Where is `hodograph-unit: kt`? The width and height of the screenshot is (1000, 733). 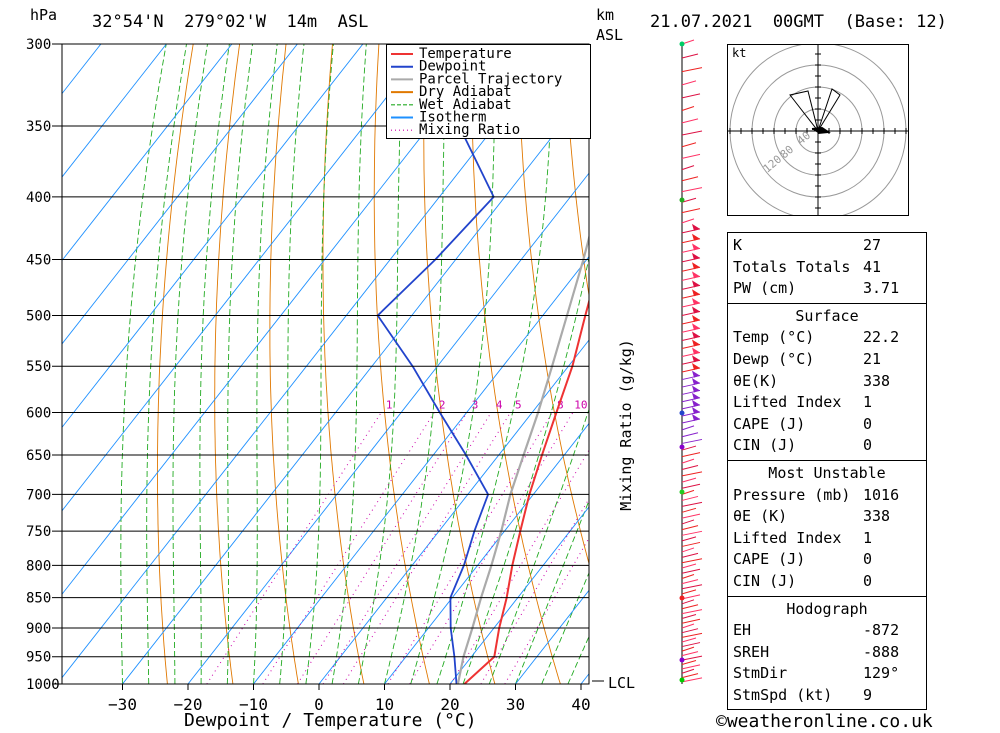 hodograph-unit: kt is located at coordinates (739, 53).